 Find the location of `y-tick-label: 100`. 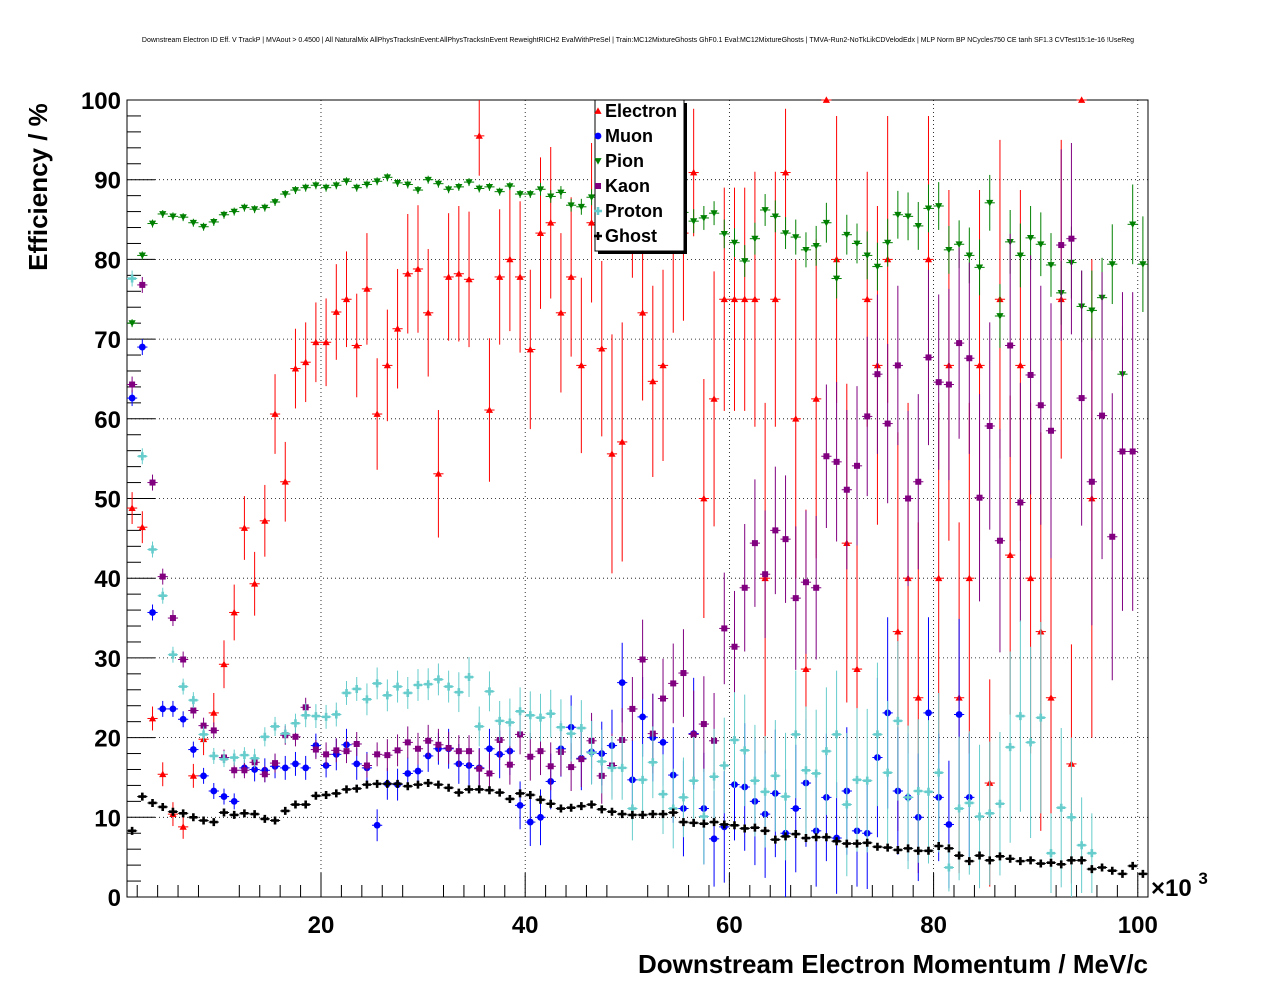

y-tick-label: 100 is located at coordinates (101, 101).